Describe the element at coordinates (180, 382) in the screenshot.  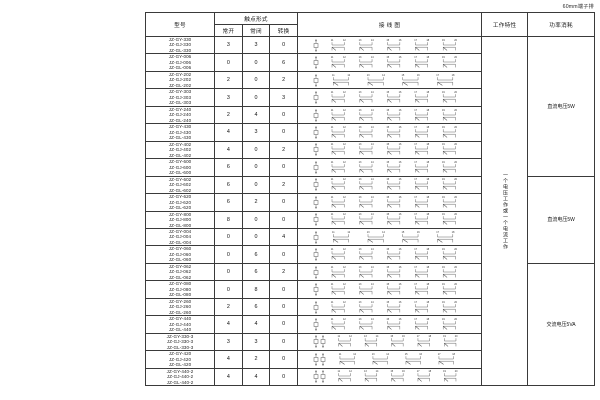
I see `model-name: JZ-GL-440-2` at that location.